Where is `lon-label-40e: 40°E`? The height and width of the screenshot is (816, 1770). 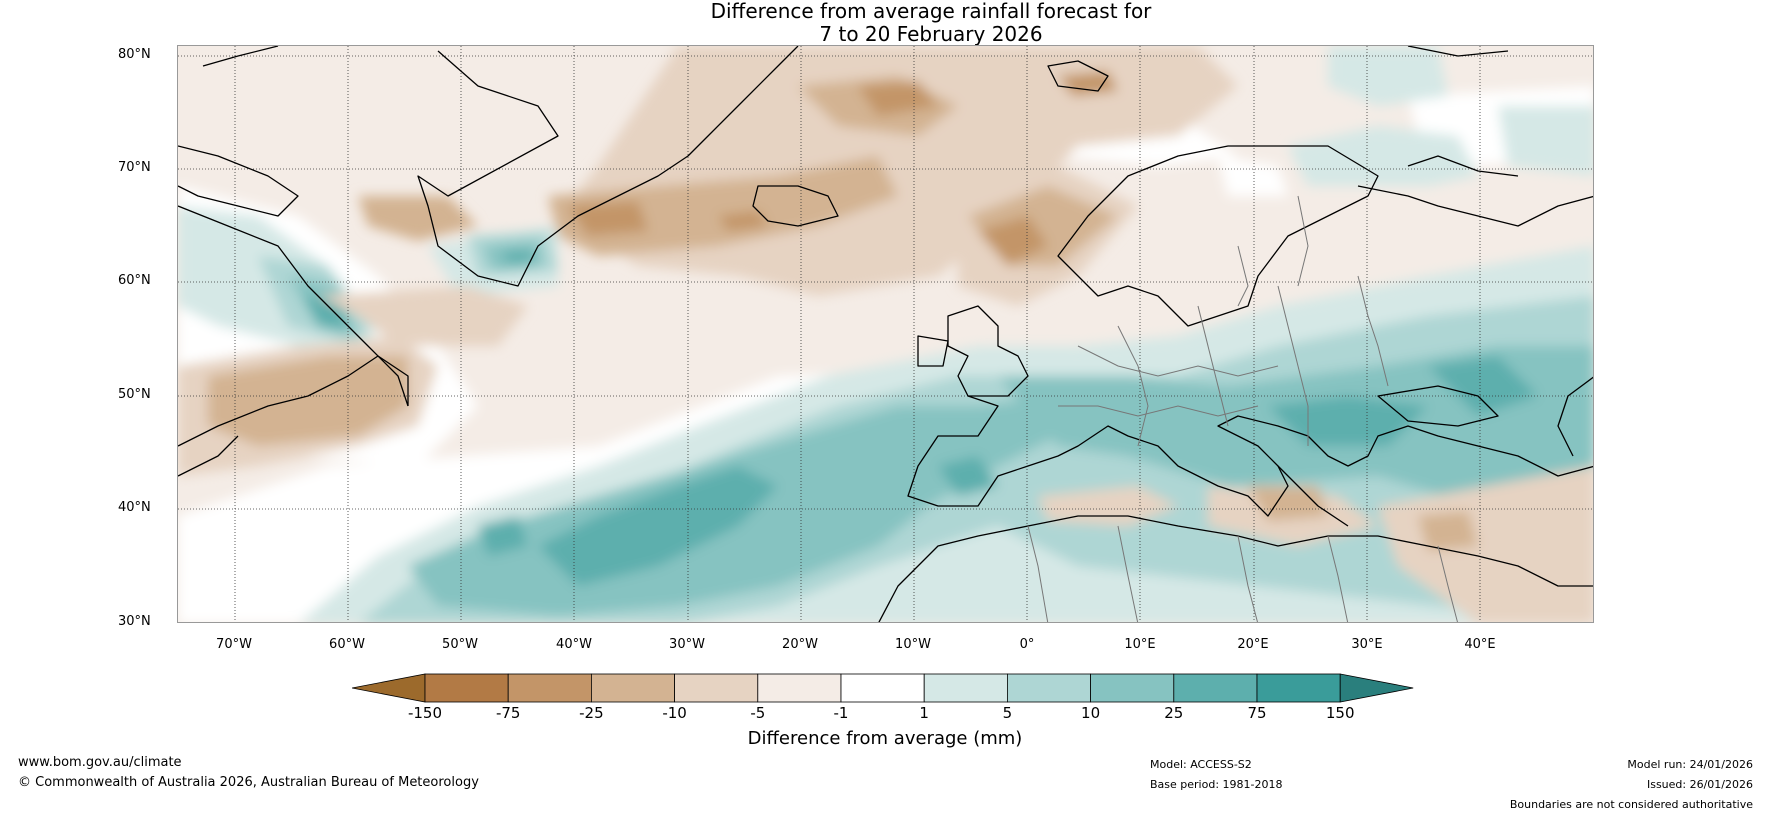 lon-label-40e: 40°E is located at coordinates (1480, 644).